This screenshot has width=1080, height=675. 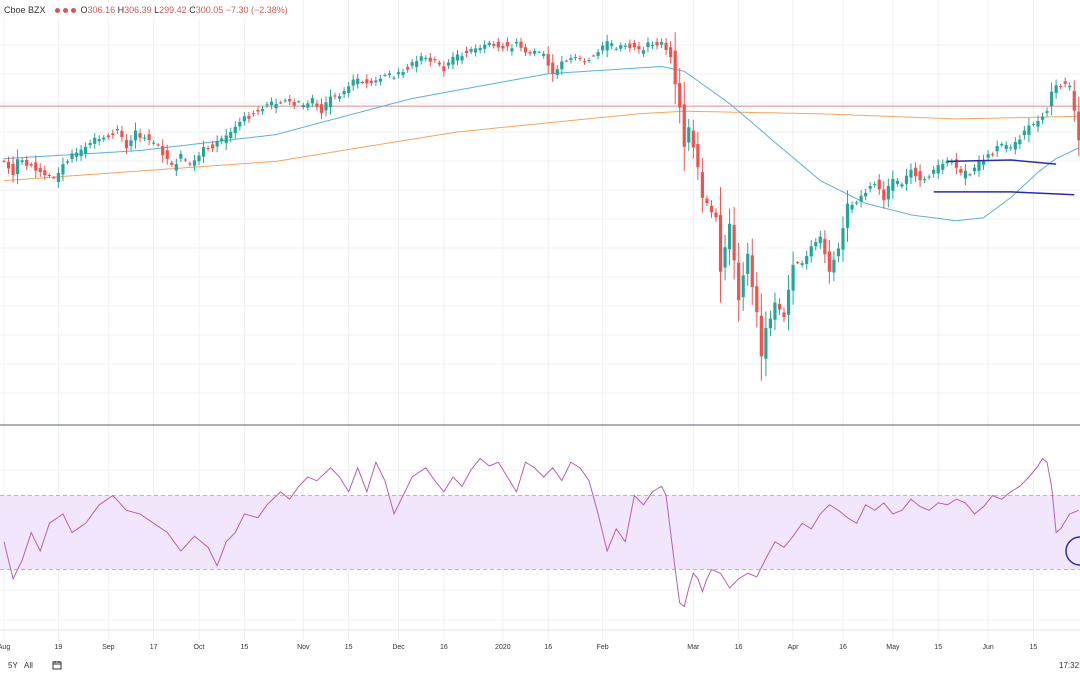 I want to click on channel-upper-line, so click(x=1002, y=162).